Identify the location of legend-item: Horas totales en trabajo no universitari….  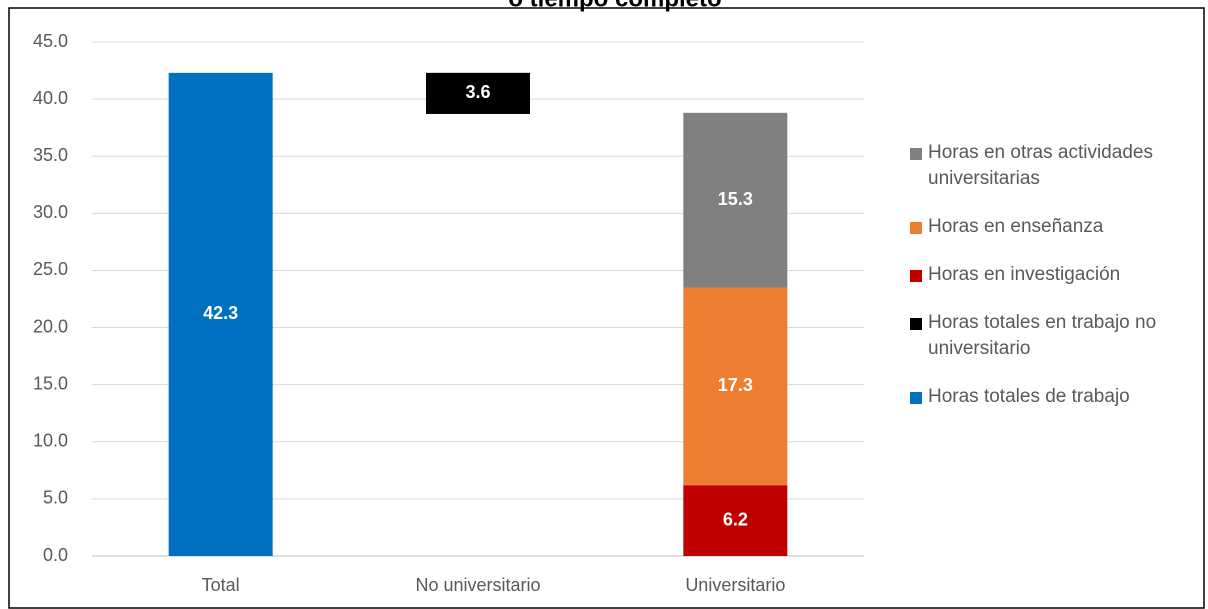
(1055, 336).